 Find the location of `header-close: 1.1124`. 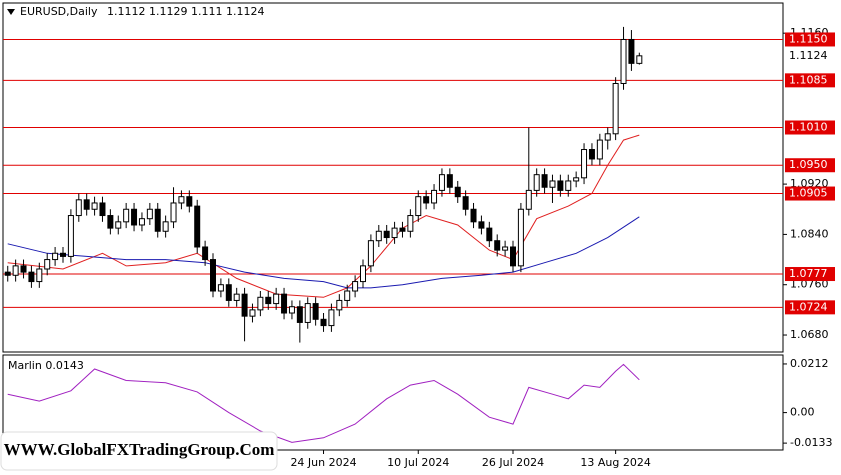

header-close: 1.1124 is located at coordinates (245, 11).